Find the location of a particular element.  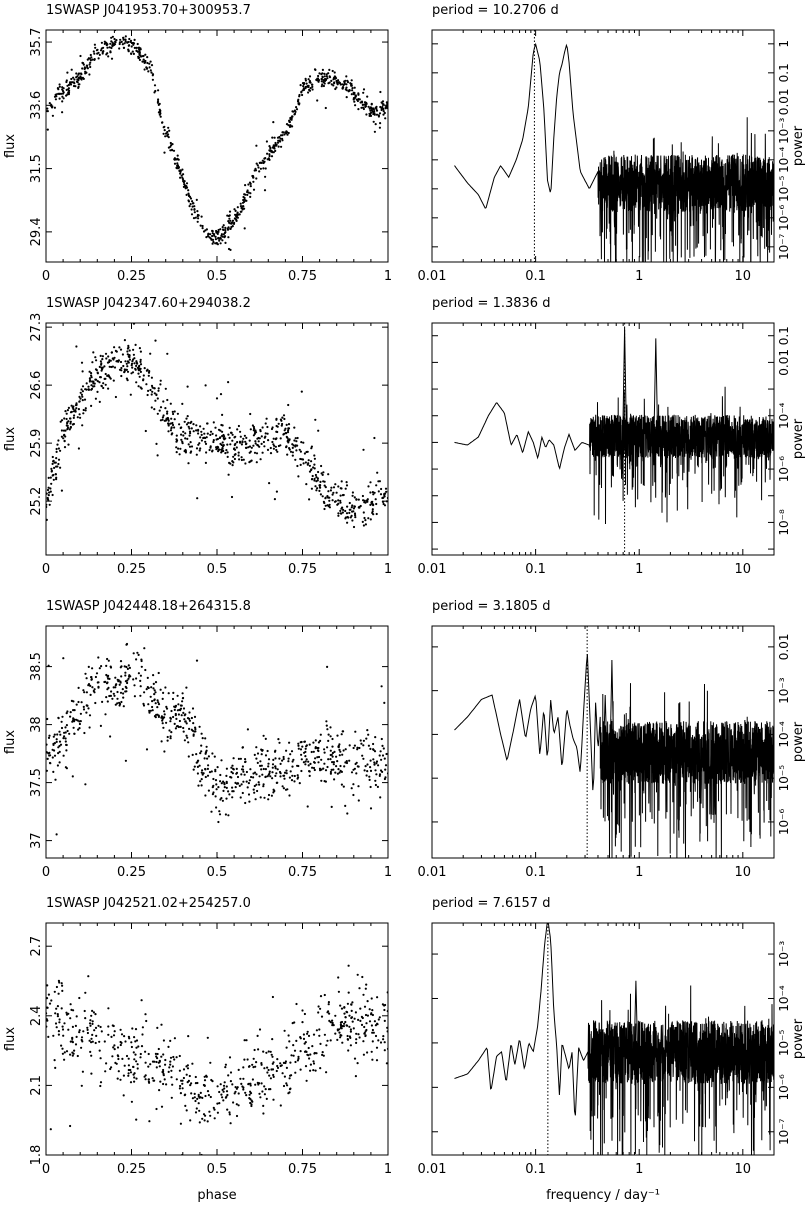

plot-content is located at coordinates (217, 1059).